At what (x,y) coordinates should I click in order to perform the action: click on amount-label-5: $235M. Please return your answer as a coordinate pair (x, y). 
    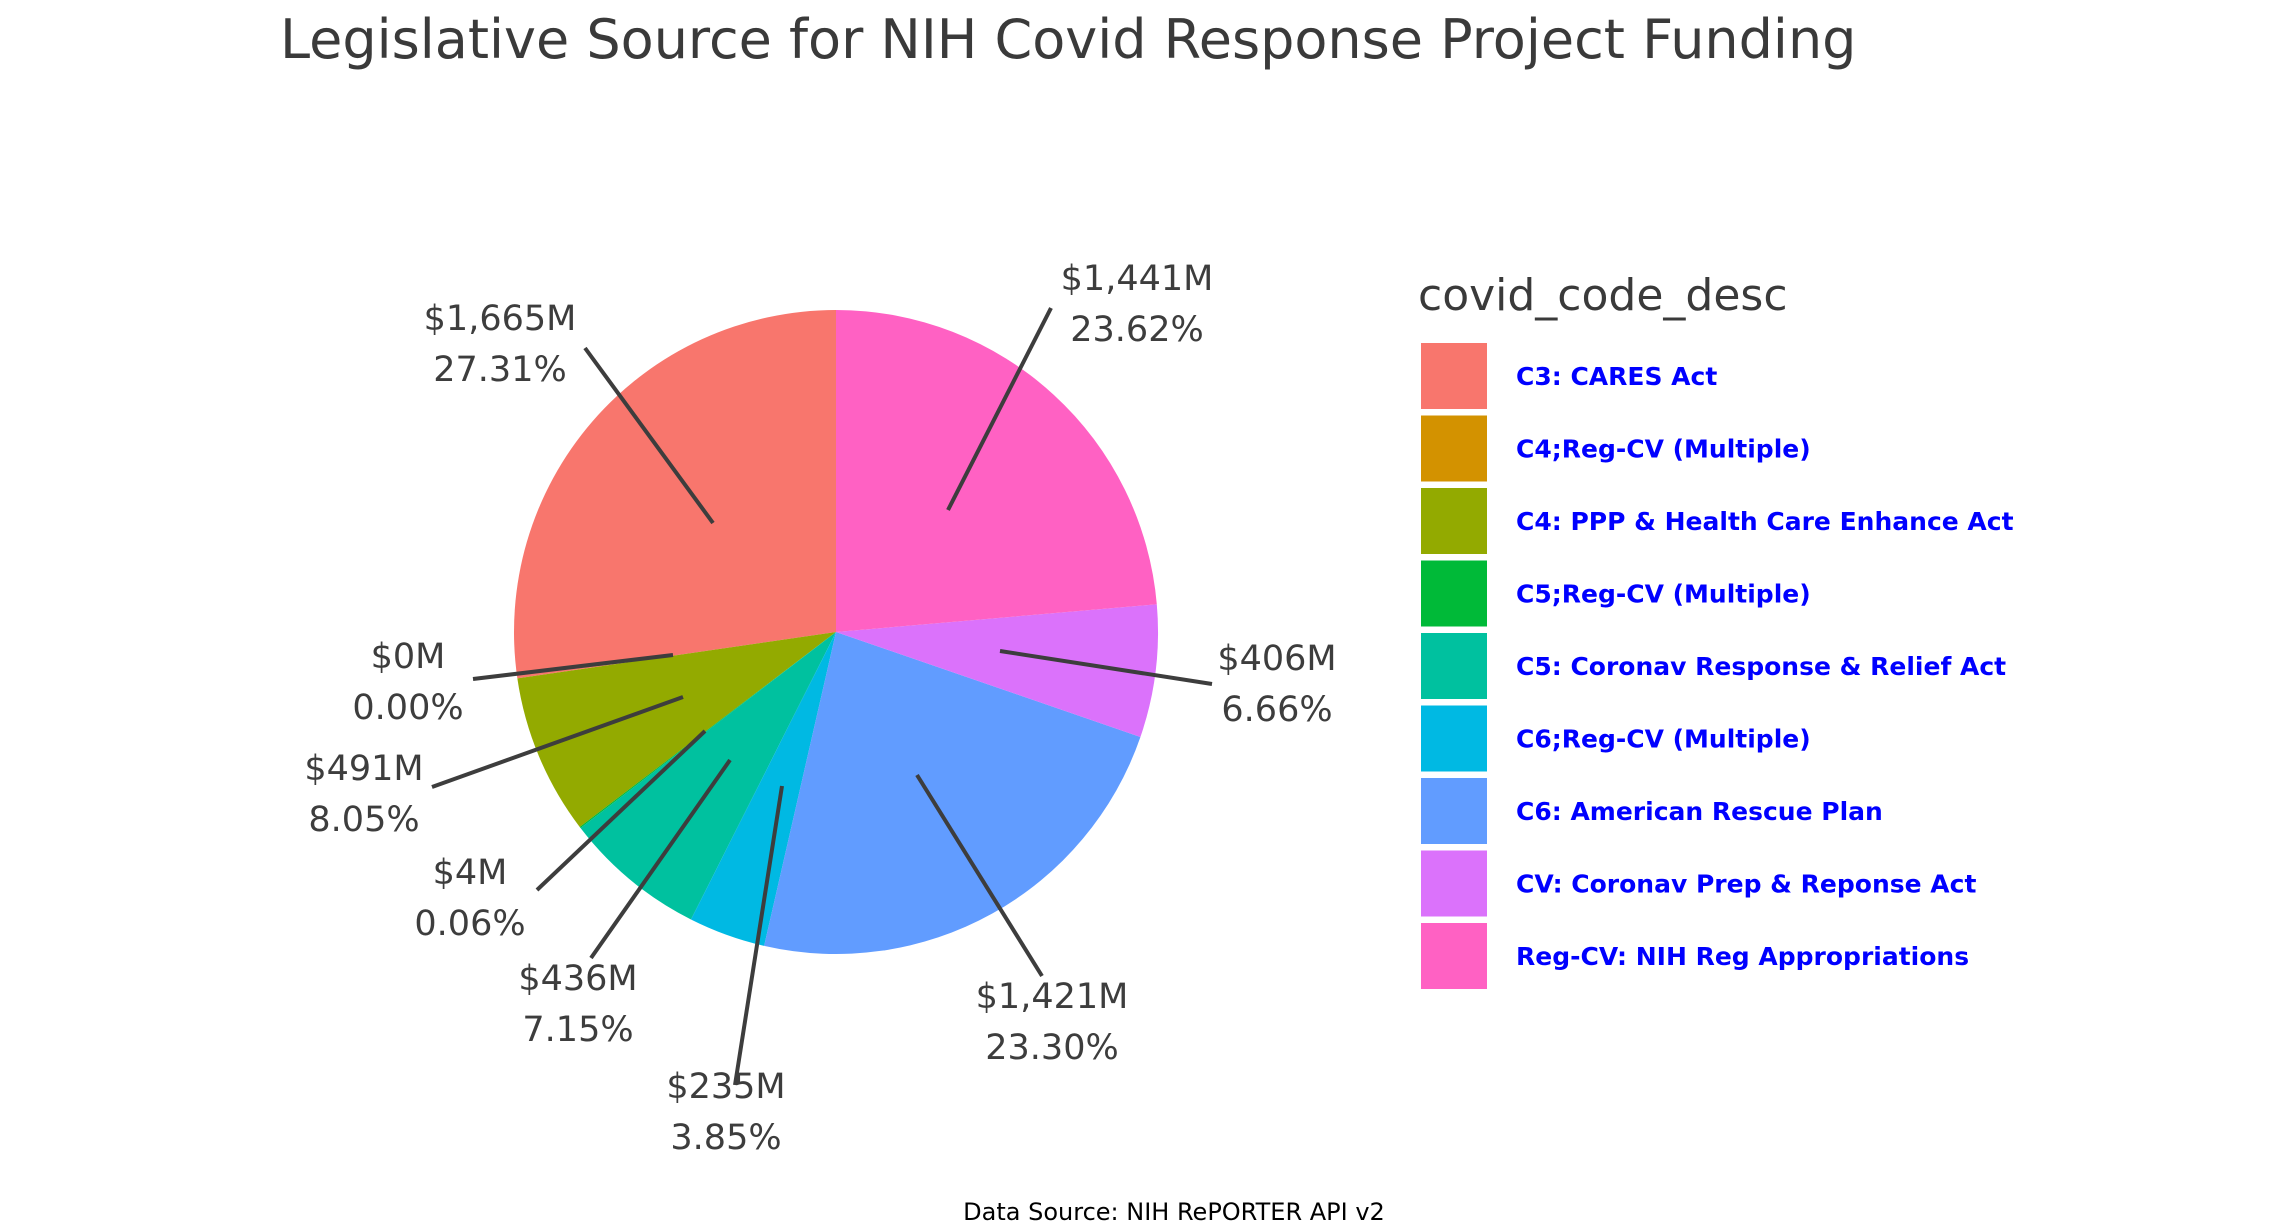
    Looking at the image, I should click on (725, 1087).